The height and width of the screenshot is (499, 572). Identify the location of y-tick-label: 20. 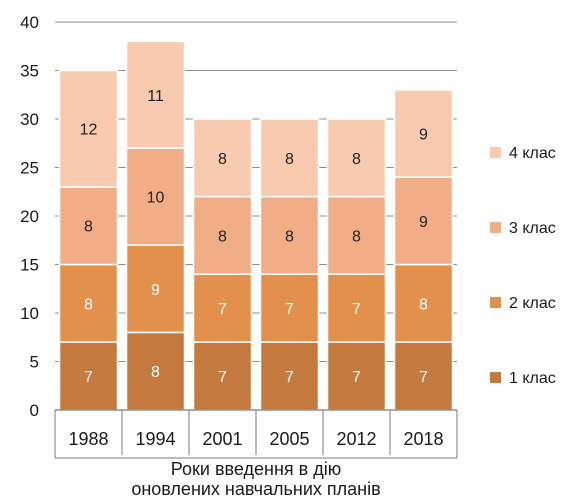
(29, 216).